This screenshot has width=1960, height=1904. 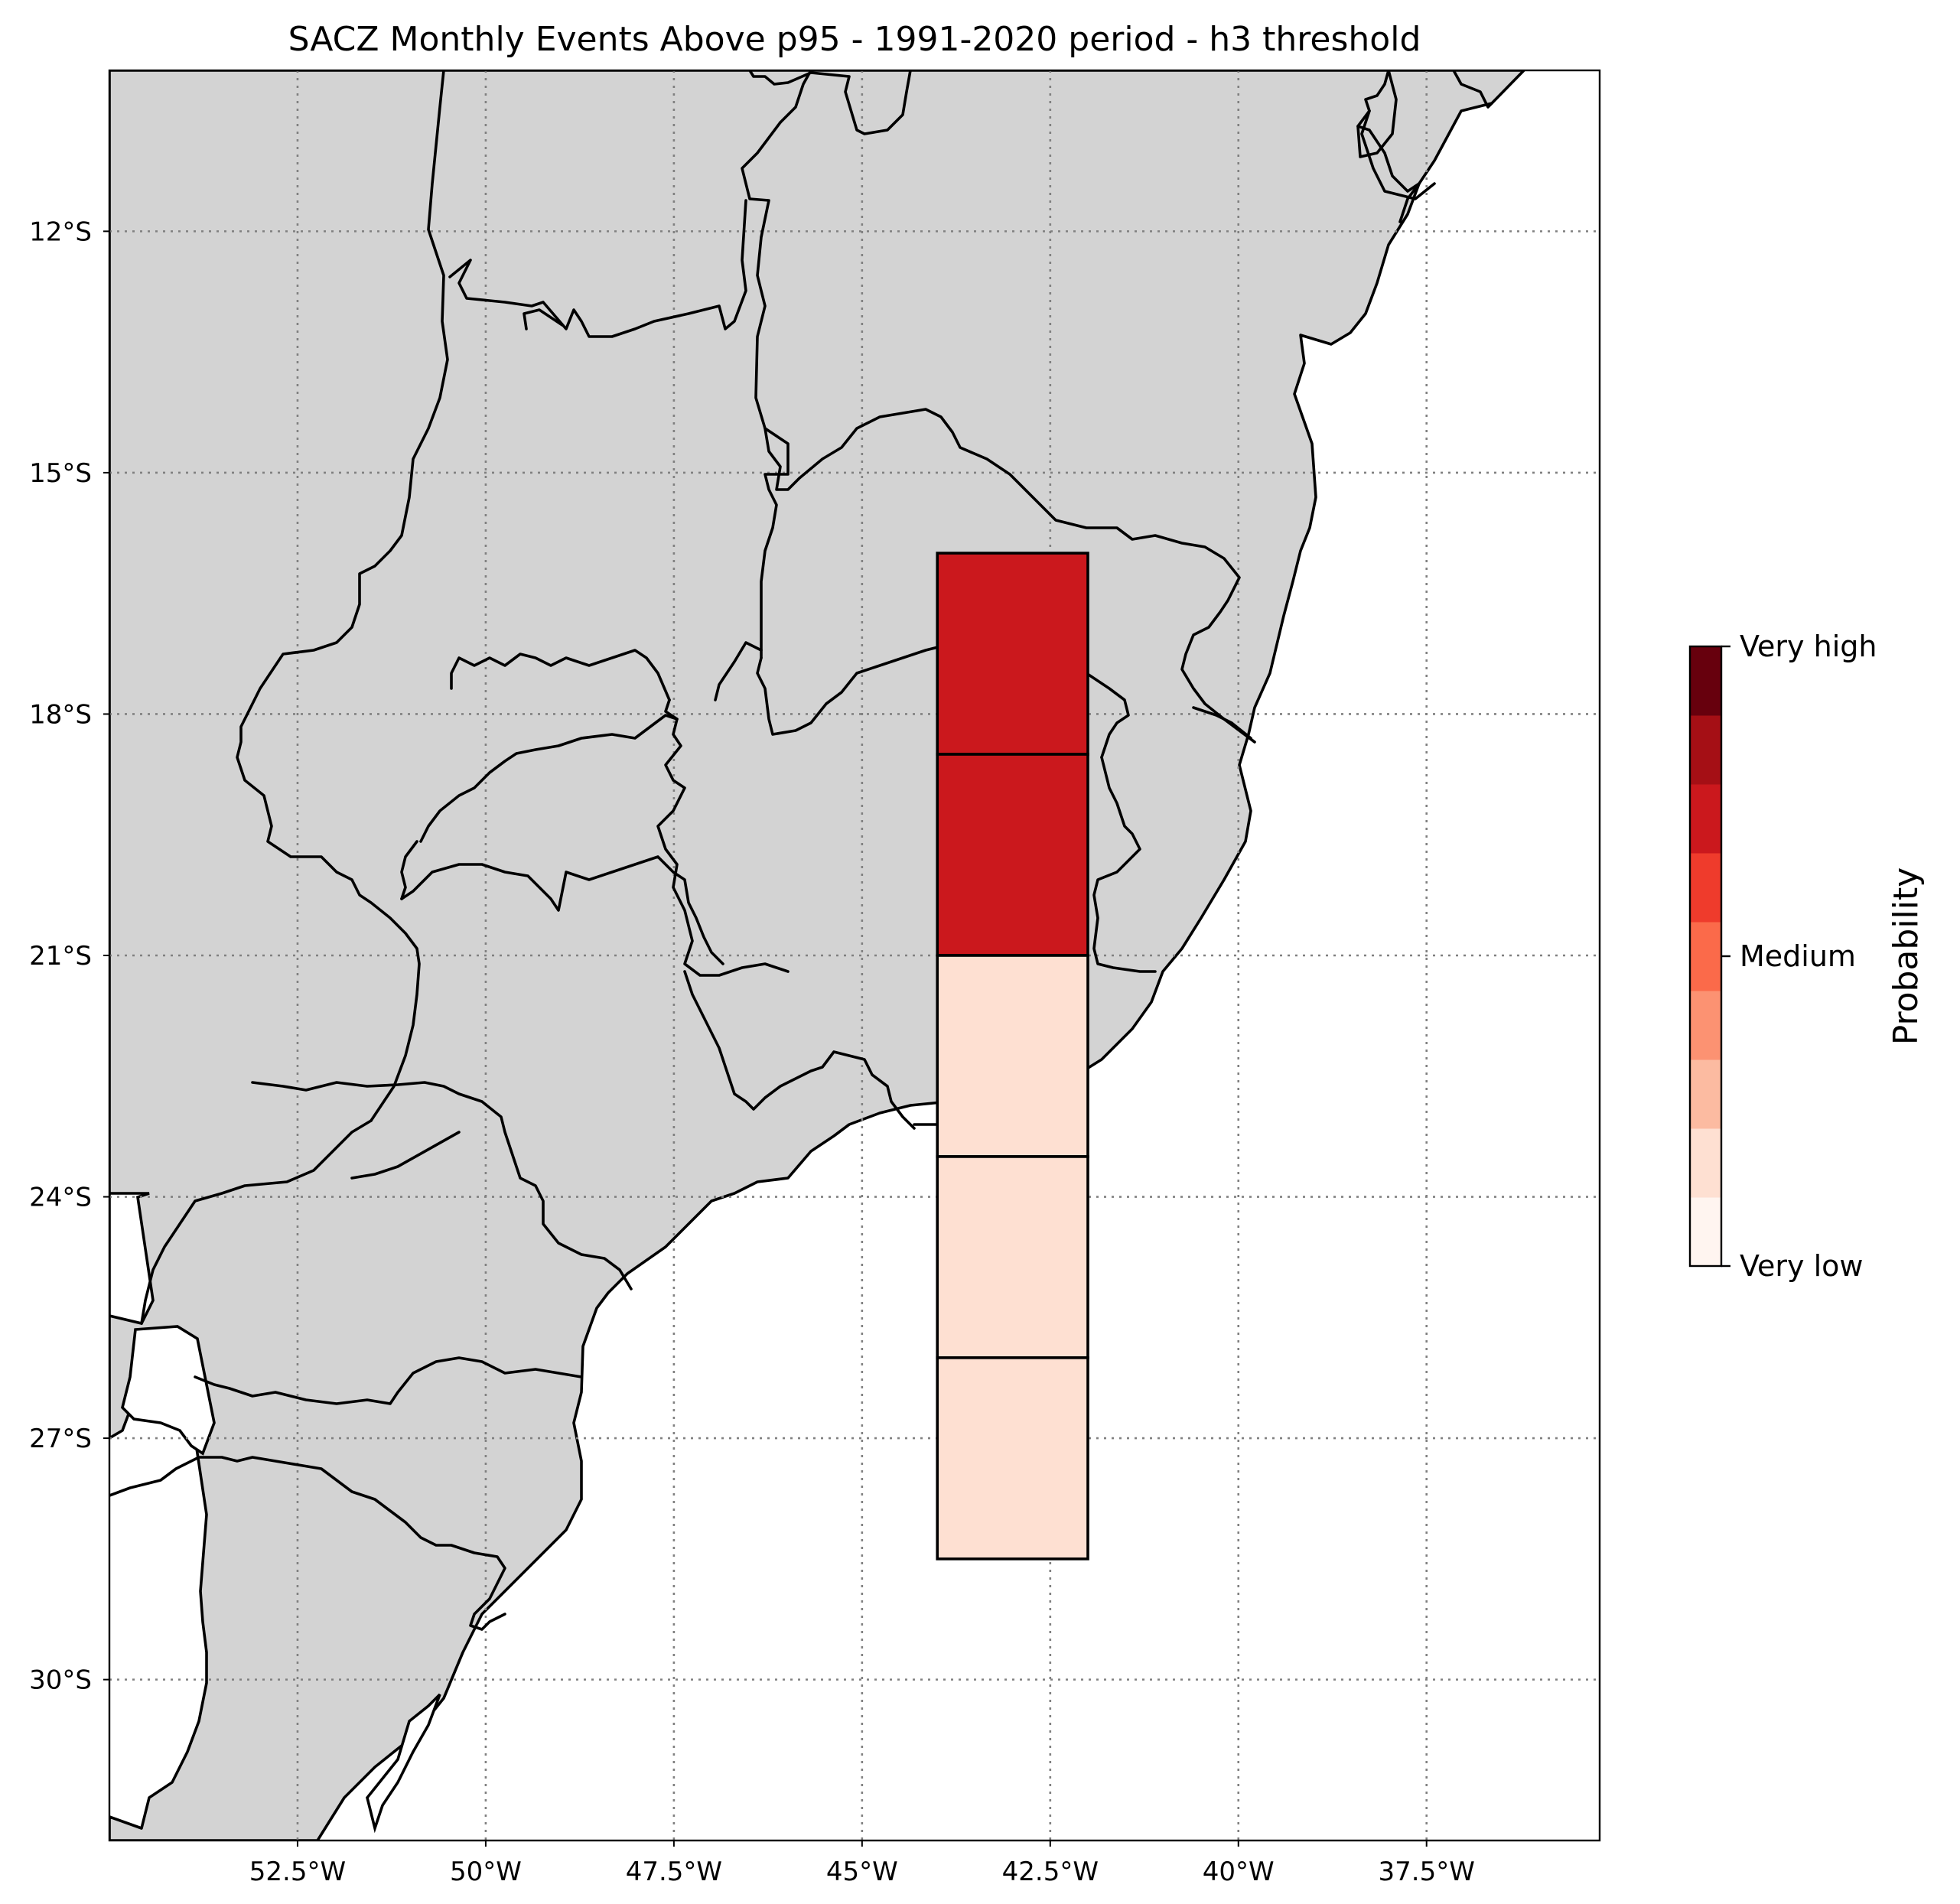 I want to click on lat-tick-label: 12°S, so click(x=60, y=231).